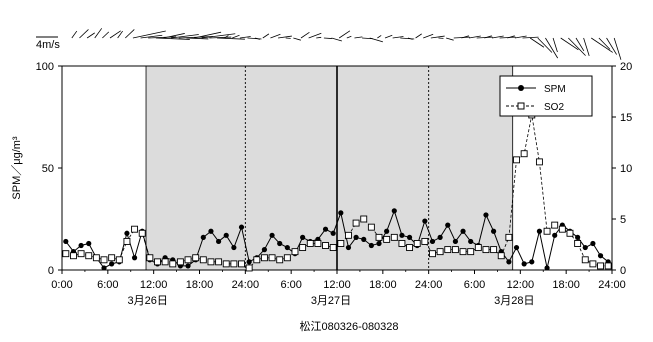  What do you see at coordinates (514, 301) in the screenshot?
I see `date-label: 3月28日` at bounding box center [514, 301].